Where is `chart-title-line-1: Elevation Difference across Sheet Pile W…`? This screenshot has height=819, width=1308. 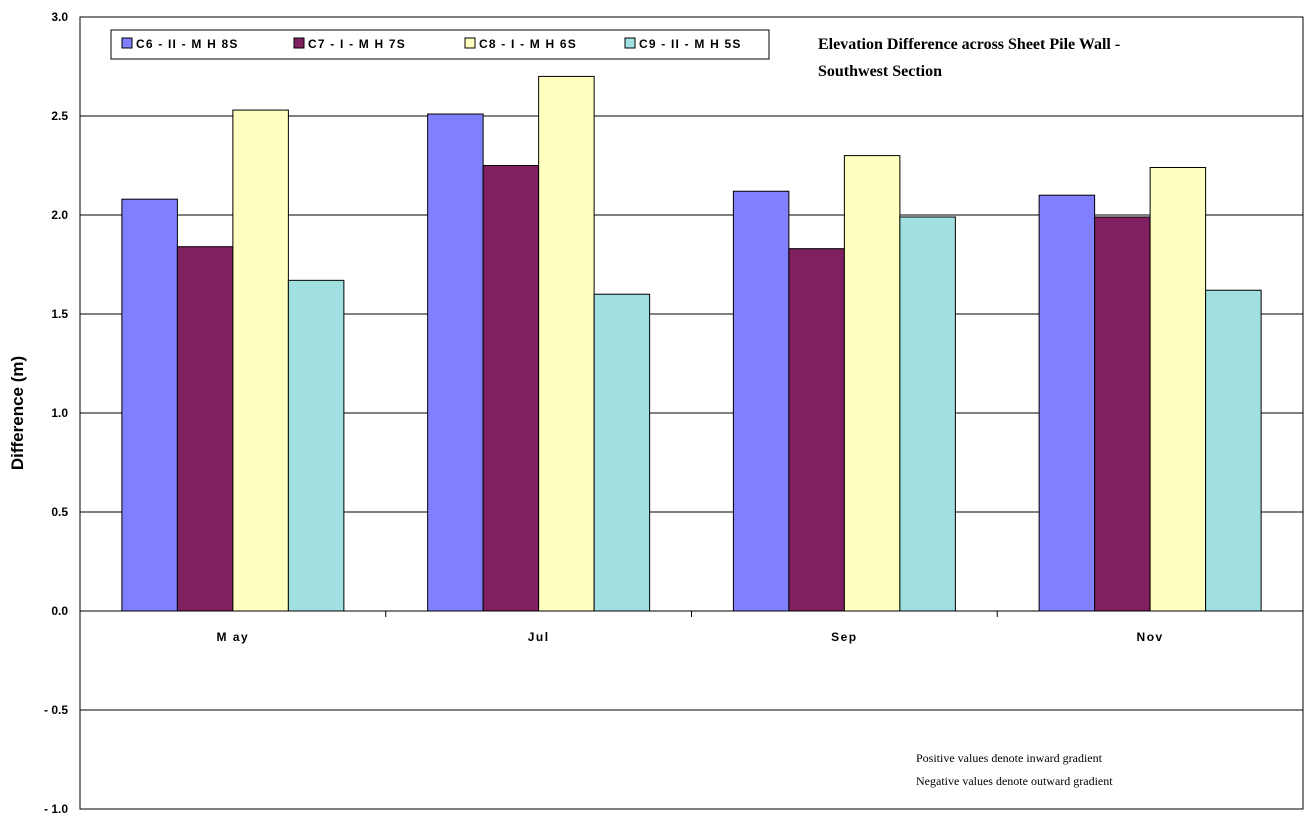 chart-title-line-1: Elevation Difference across Sheet Pile W… is located at coordinates (969, 44).